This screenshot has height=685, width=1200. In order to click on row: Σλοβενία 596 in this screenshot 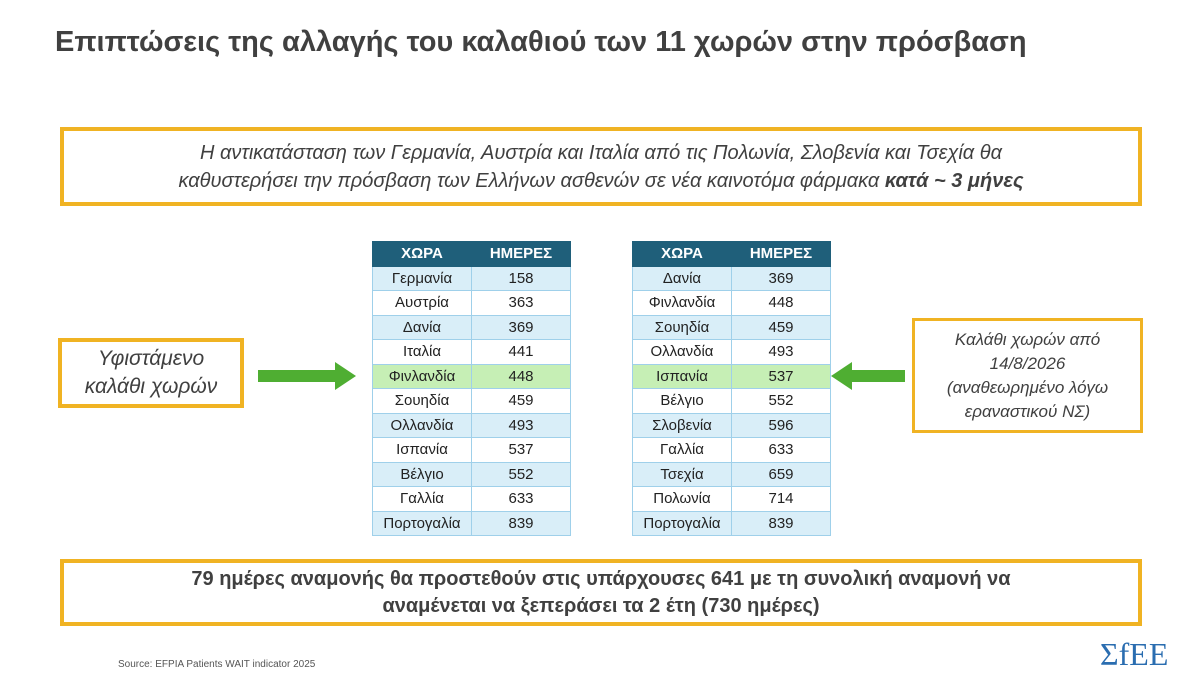, I will do `click(731, 425)`.